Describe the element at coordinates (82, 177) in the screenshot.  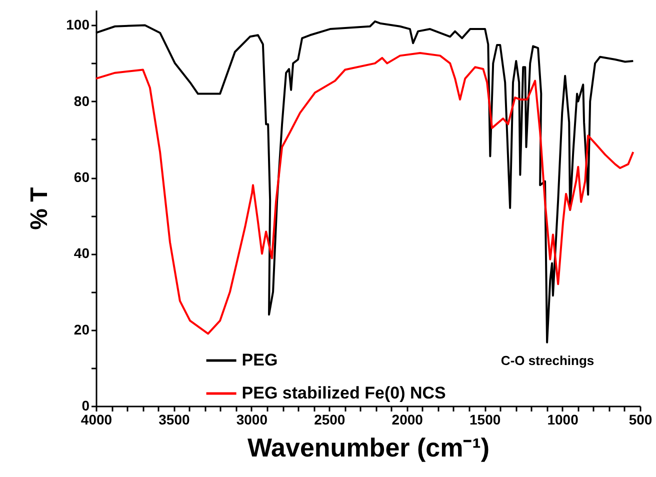
I see `y-tick-label: 60` at that location.